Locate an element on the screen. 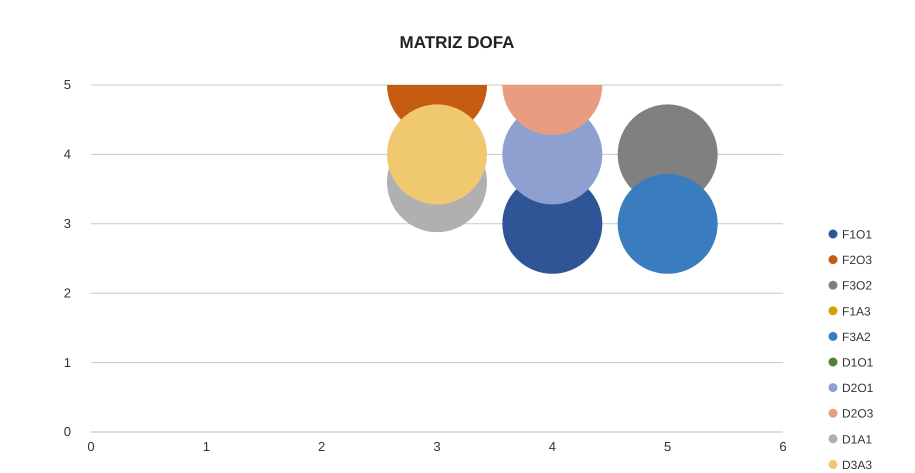 The image size is (915, 473). legend-label: F2O3 is located at coordinates (857, 260).